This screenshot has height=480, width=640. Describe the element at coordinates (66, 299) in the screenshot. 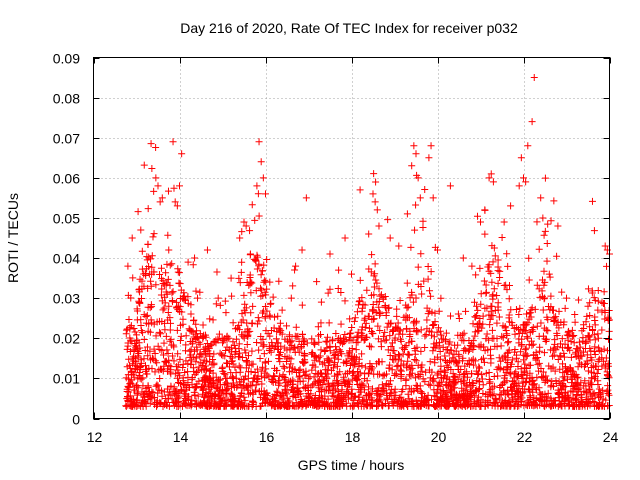

I see `y-tick-label: 0.03` at that location.